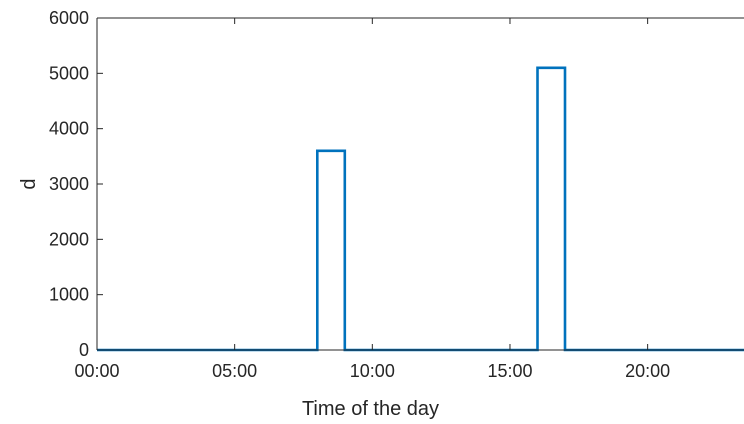 Image resolution: width=744 pixels, height=424 pixels. I want to click on y-tick-label: 2000, so click(69, 239).